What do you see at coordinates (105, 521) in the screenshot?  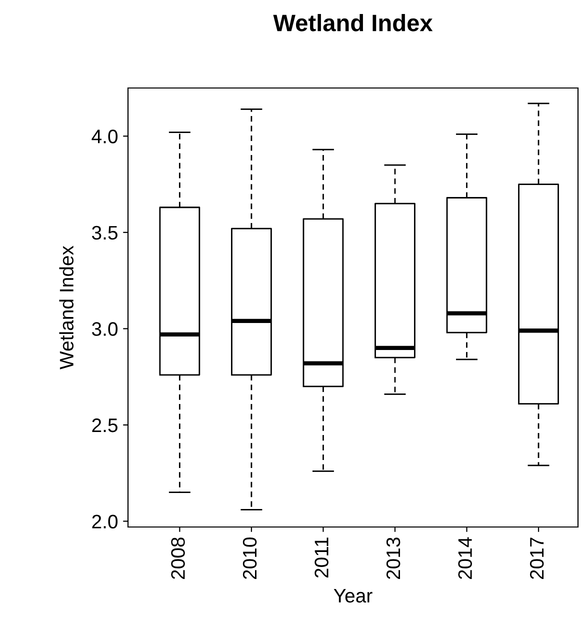 I see `y-tick-label: 2.0` at bounding box center [105, 521].